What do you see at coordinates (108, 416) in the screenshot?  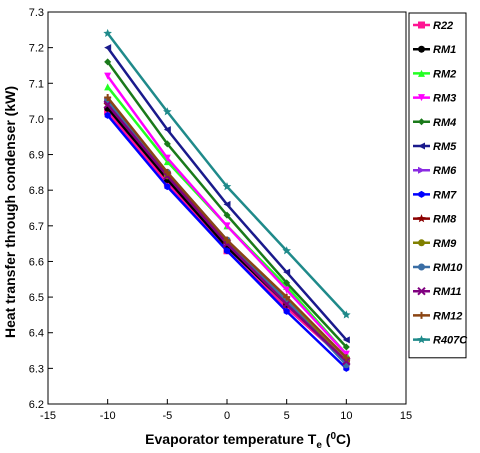 I see `x-tick-label: -10` at bounding box center [108, 416].